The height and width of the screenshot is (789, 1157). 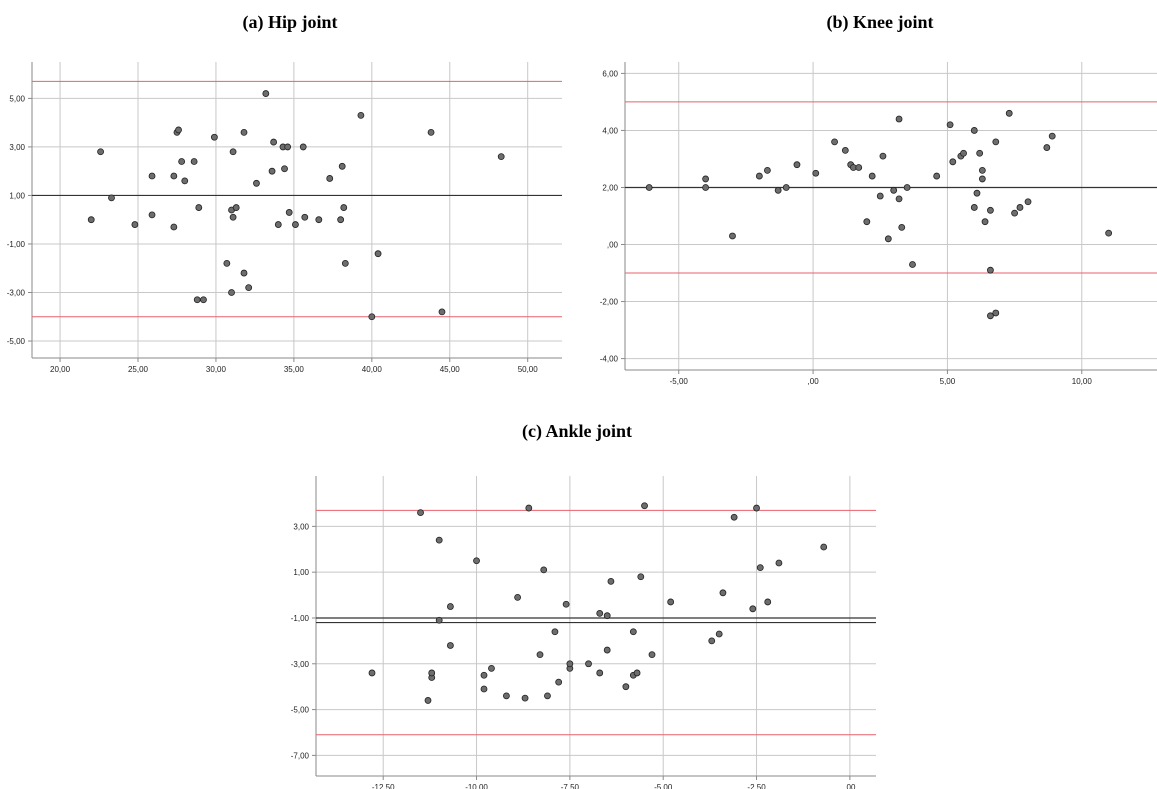 I want to click on y-tick-label: ,00, so click(x=613, y=245).